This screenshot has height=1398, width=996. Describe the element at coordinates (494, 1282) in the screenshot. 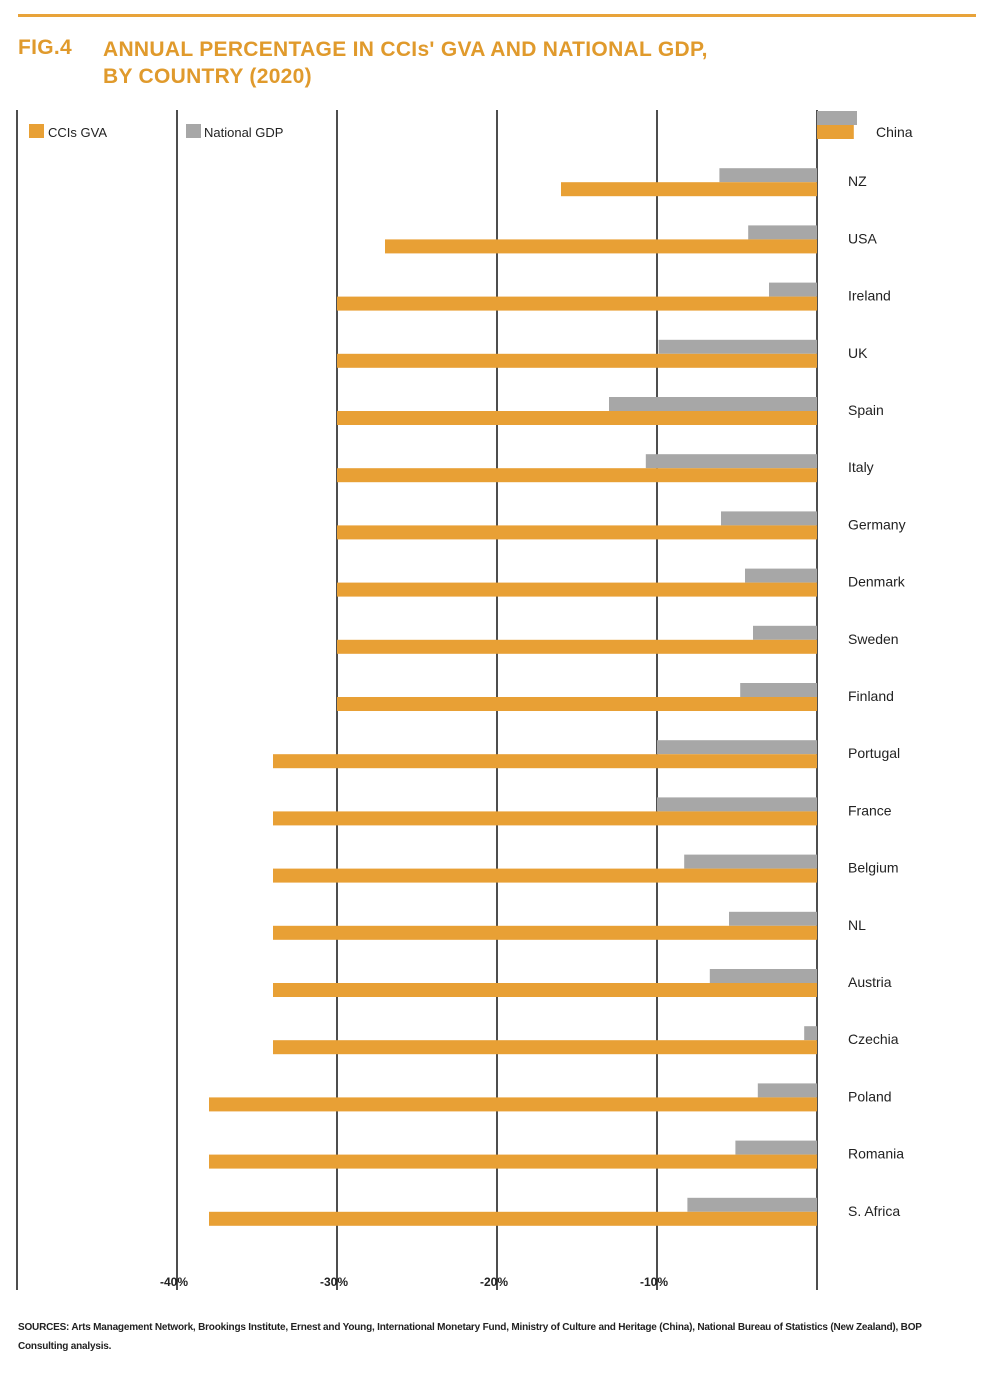

I see `x-tick-label: -20%` at that location.